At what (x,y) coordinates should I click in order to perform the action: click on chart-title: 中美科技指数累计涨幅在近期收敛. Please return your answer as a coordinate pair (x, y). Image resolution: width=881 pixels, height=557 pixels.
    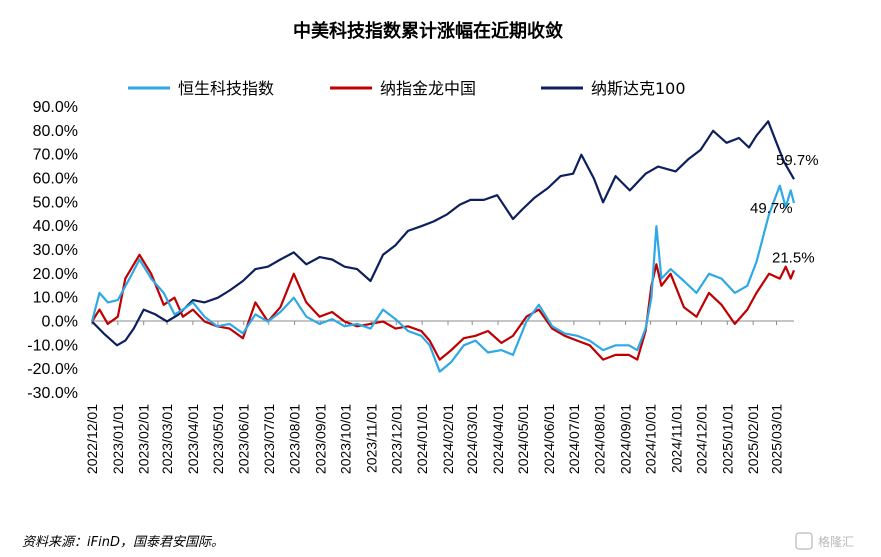
    Looking at the image, I should click on (428, 31).